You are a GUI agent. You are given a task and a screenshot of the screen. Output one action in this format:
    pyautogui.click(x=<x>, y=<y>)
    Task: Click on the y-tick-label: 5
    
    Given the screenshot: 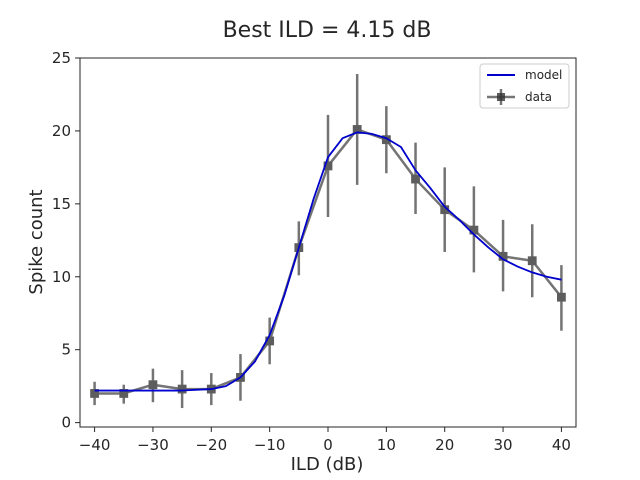 What is the action you would take?
    pyautogui.click(x=66, y=350)
    